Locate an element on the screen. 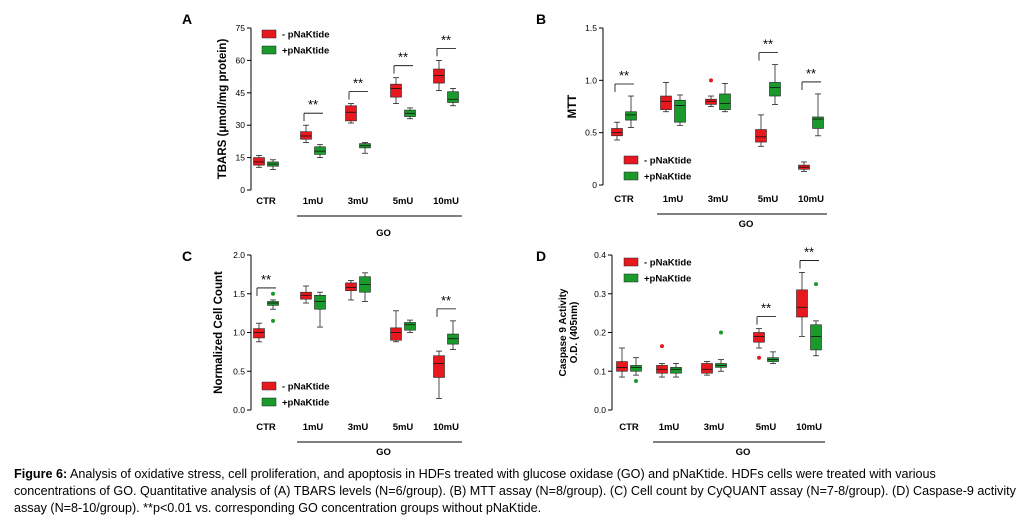 The width and height of the screenshot is (1031, 525). y-tick-label: 1.5 is located at coordinates (591, 28).